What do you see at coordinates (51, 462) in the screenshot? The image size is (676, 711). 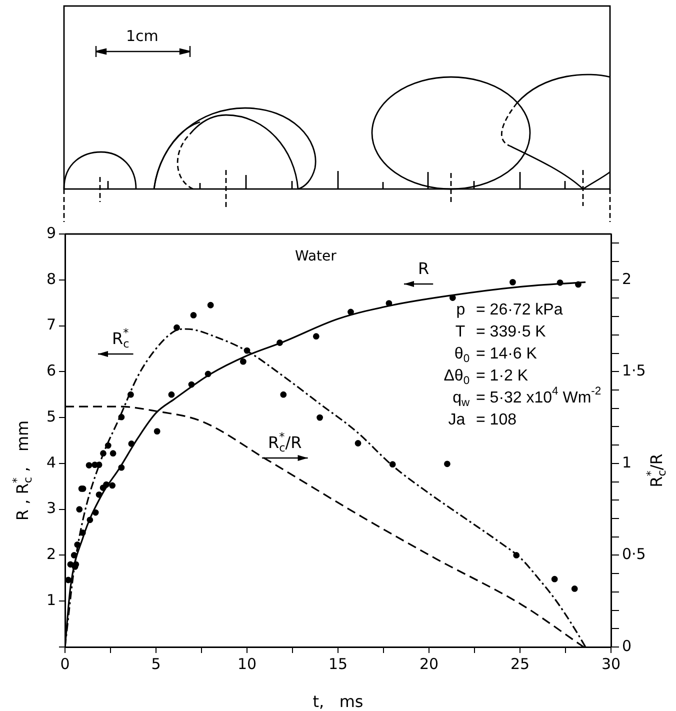 I see `y-tick-label: 4` at bounding box center [51, 462].